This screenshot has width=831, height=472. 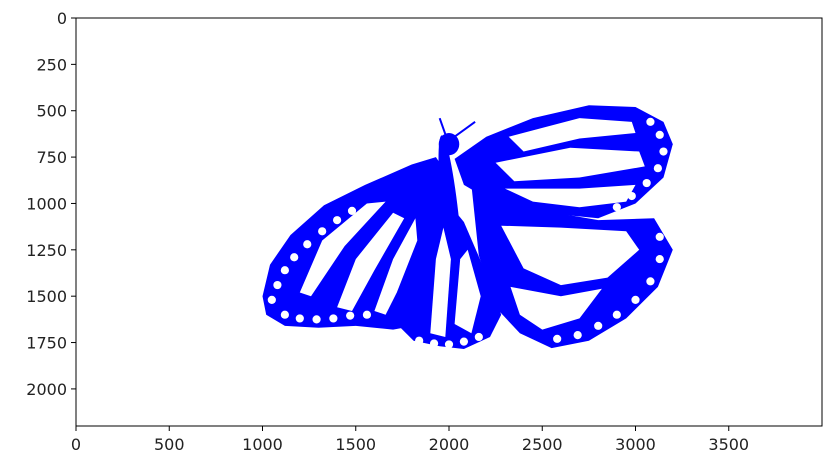 What do you see at coordinates (635, 444) in the screenshot?
I see `x-tick-label: 3000` at bounding box center [635, 444].